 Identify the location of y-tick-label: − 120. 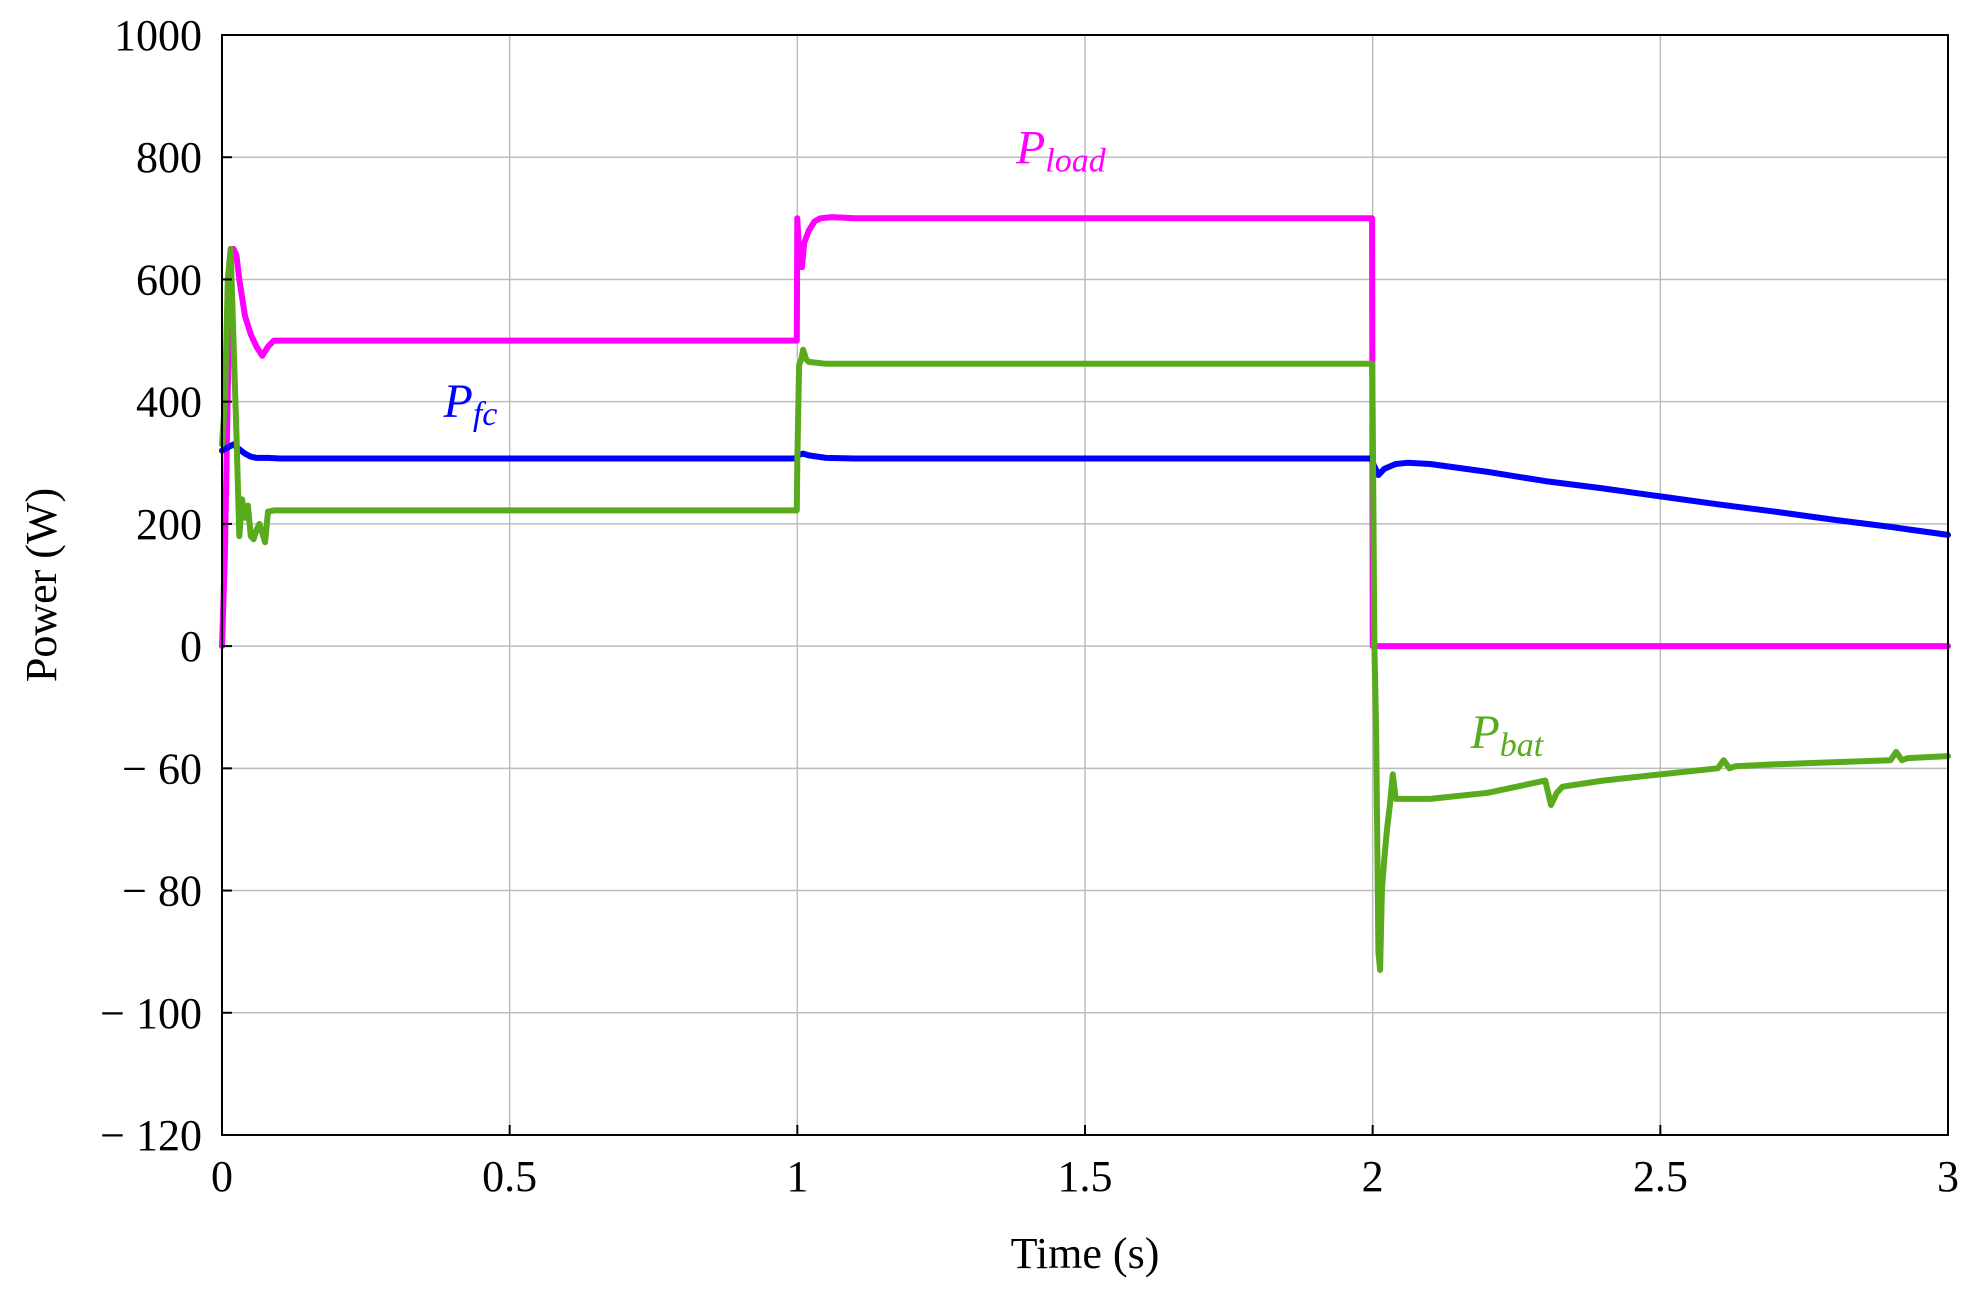
(151, 1135).